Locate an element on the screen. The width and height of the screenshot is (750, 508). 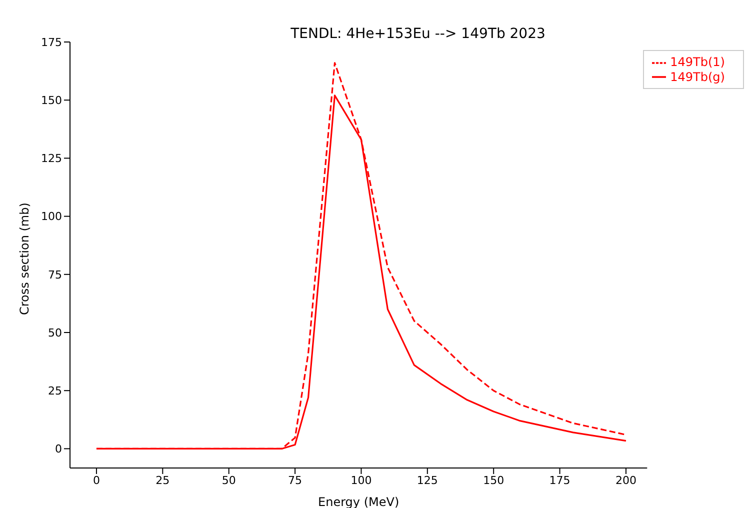
x-tick-label: 100 is located at coordinates (361, 480).